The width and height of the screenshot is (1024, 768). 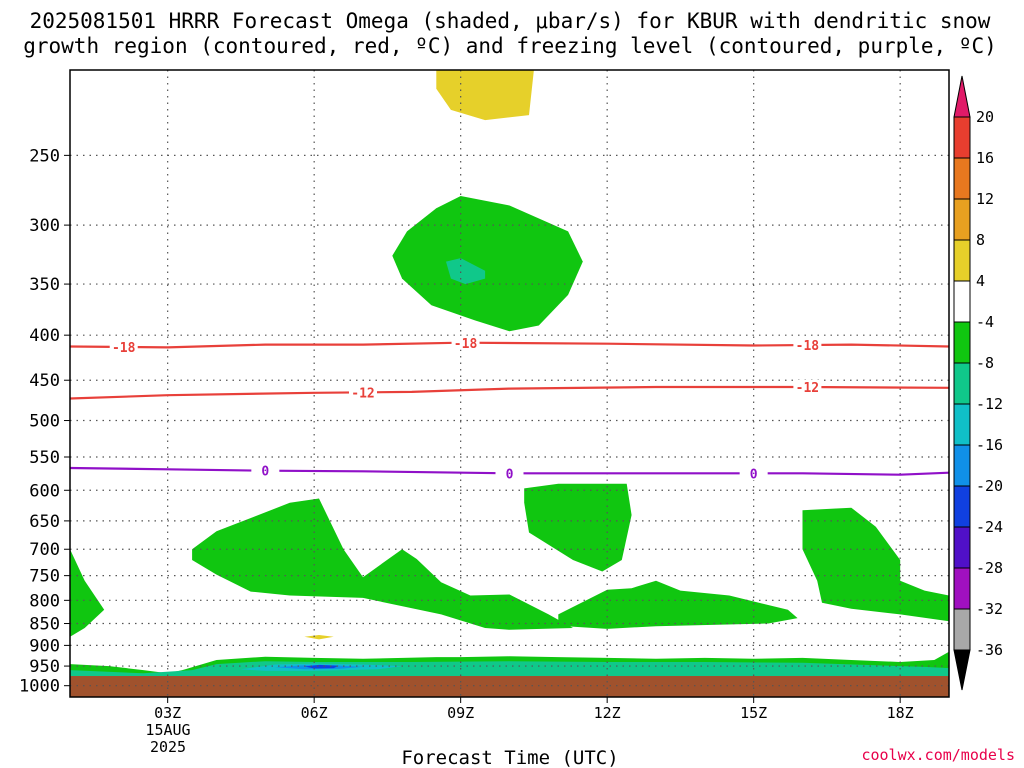 I want to click on x-tick-label-03Z: 03Z, so click(x=167, y=713).